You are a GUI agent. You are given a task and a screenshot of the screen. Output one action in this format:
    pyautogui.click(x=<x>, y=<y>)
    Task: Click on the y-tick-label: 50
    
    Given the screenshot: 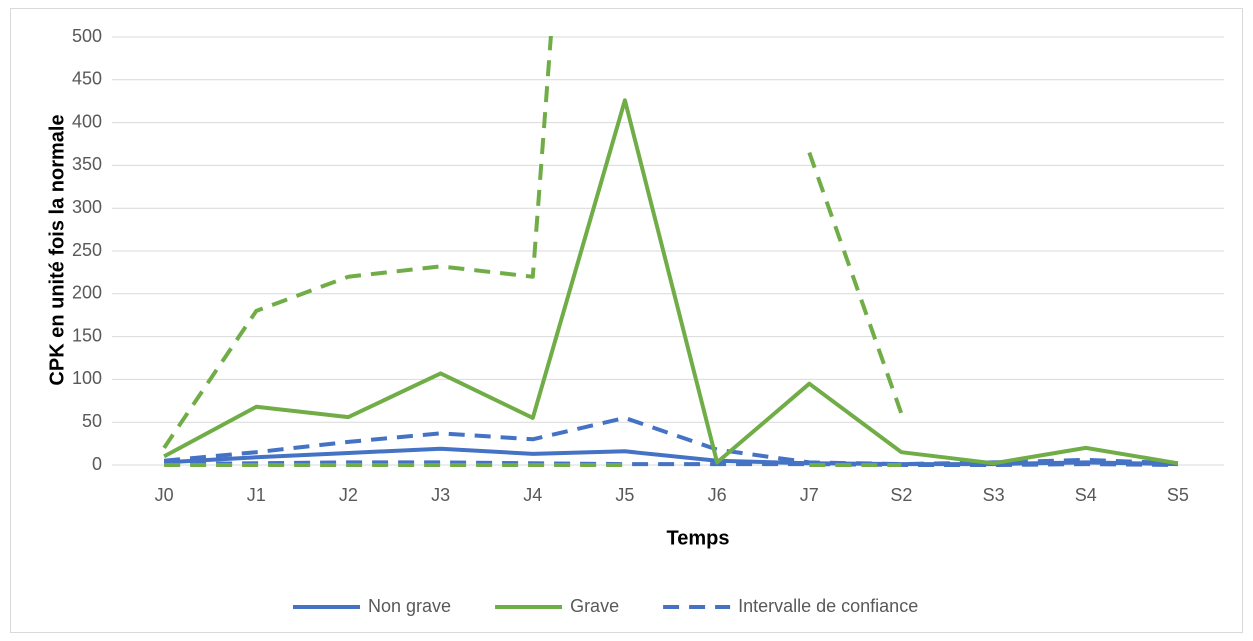 What is the action you would take?
    pyautogui.click(x=92, y=421)
    